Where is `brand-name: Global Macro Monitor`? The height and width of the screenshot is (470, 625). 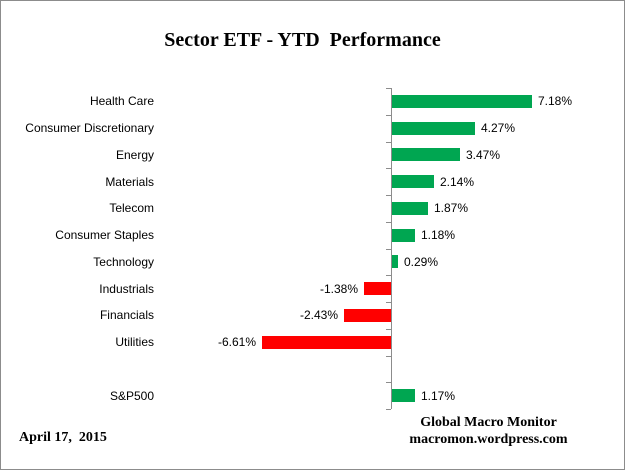 brand-name: Global Macro Monitor is located at coordinates (488, 422).